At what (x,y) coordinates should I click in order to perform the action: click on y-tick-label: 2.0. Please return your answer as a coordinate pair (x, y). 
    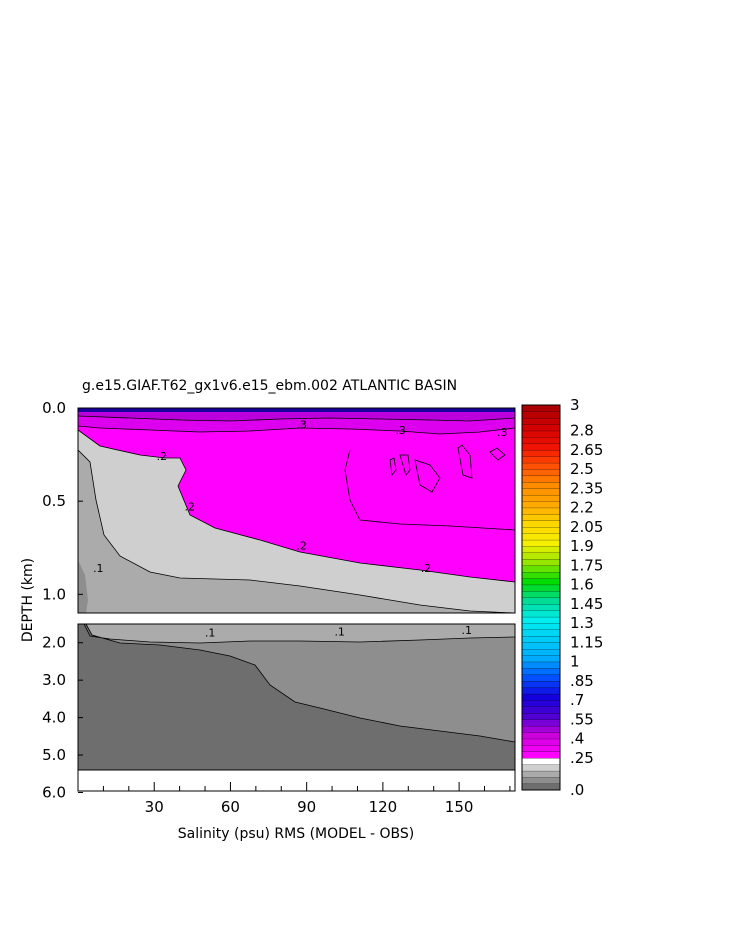
    Looking at the image, I should click on (54, 643).